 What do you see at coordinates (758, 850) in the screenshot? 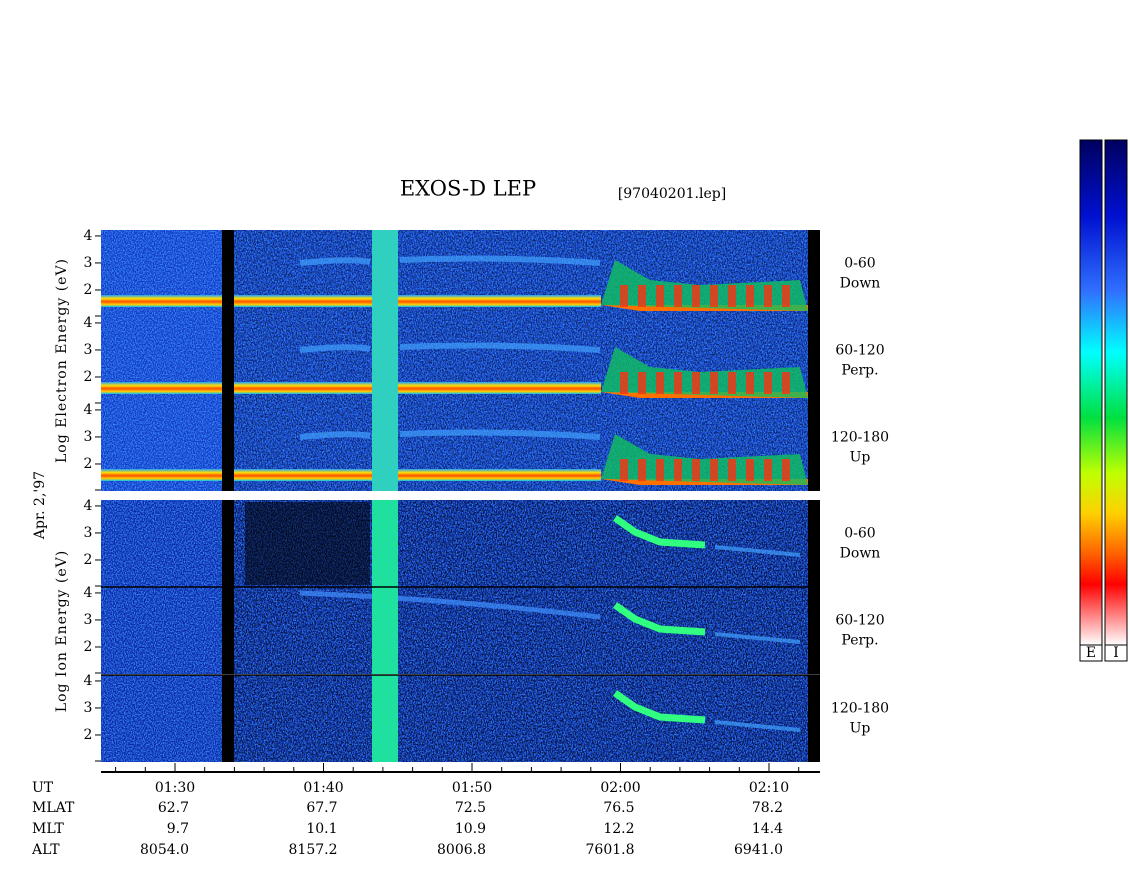
I see `orbit-value: 6941.0` at bounding box center [758, 850].